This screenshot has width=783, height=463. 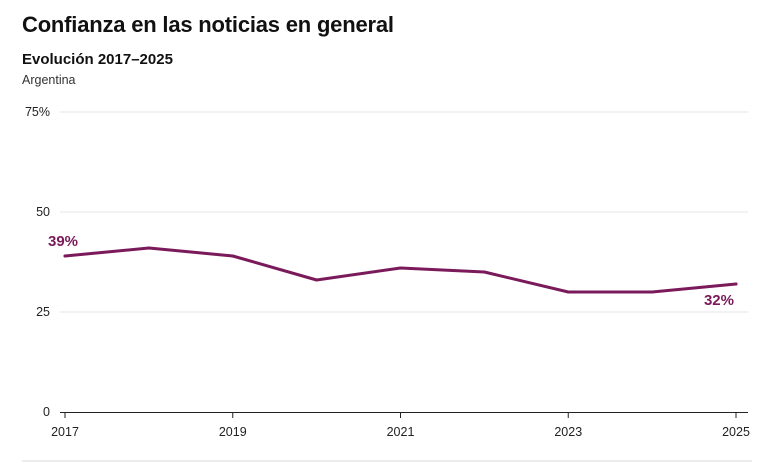 What do you see at coordinates (719, 300) in the screenshot?
I see `data-label: 32%` at bounding box center [719, 300].